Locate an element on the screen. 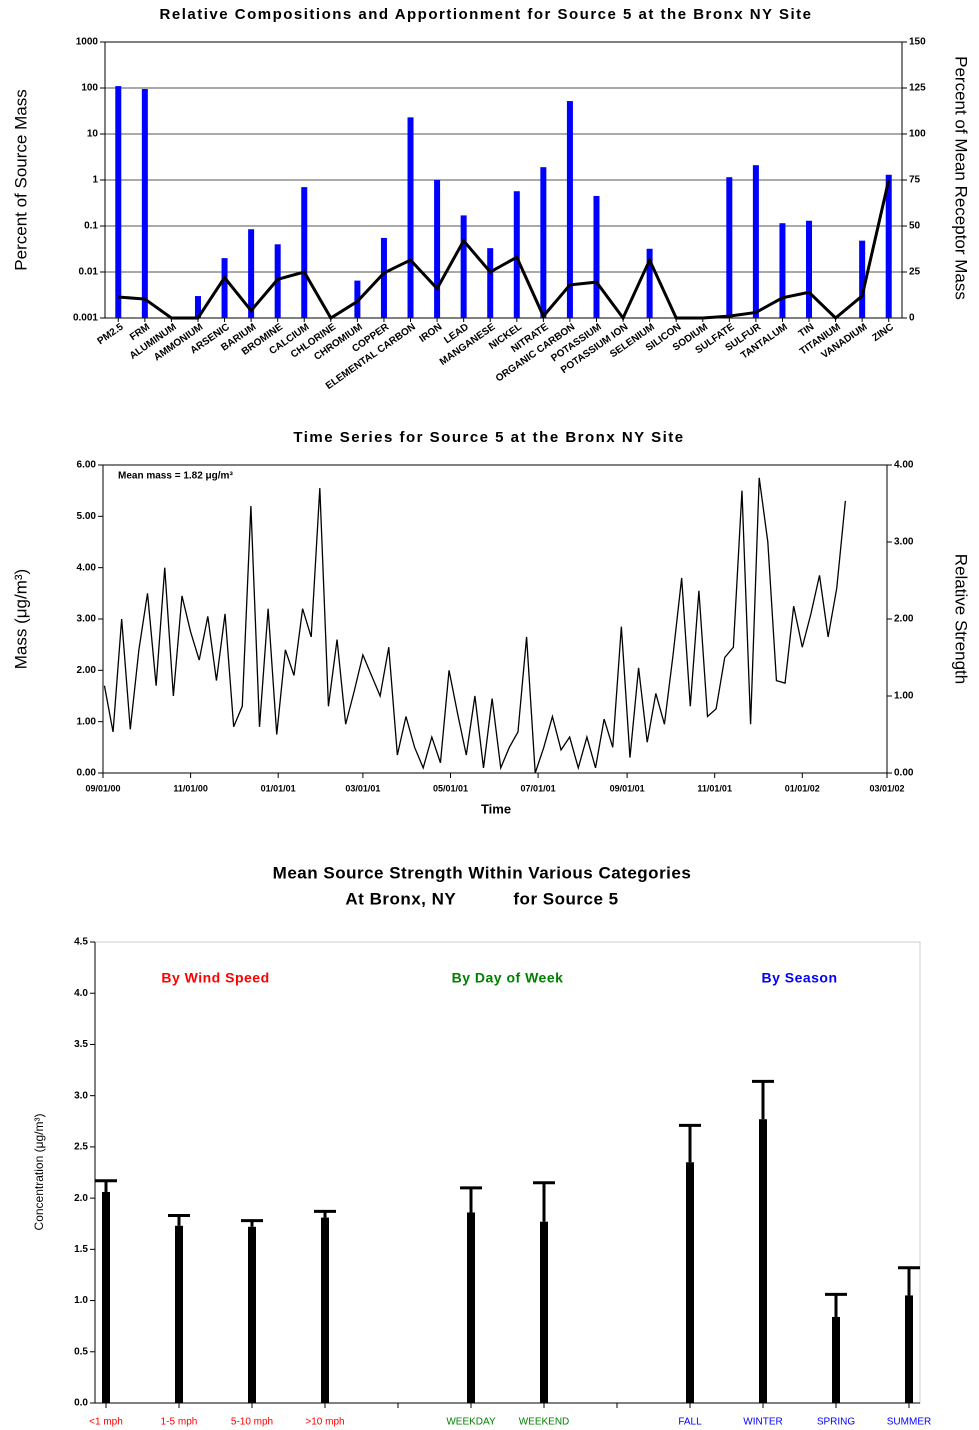  chart-subtitle: At Bronx, NY for Source 5 is located at coordinates (481, 898).